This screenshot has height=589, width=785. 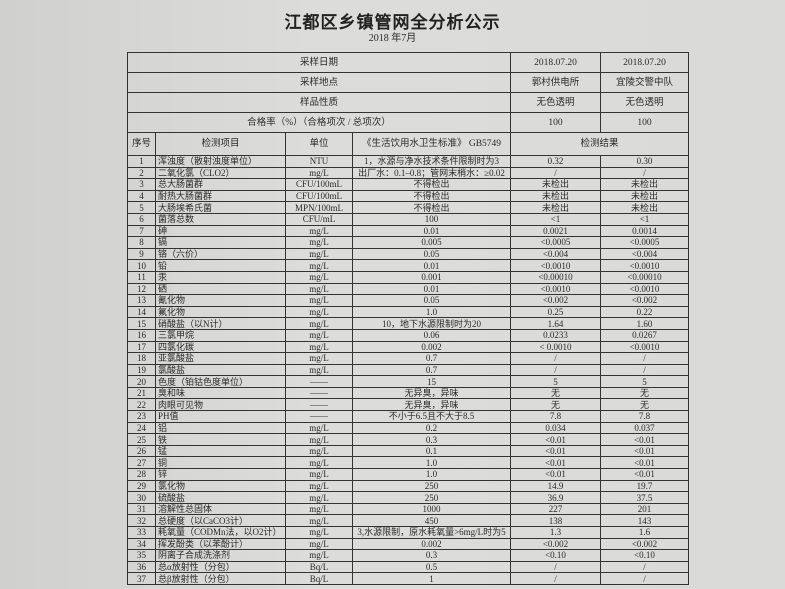 What do you see at coordinates (645, 578) in the screenshot?
I see `result-2: /` at bounding box center [645, 578].